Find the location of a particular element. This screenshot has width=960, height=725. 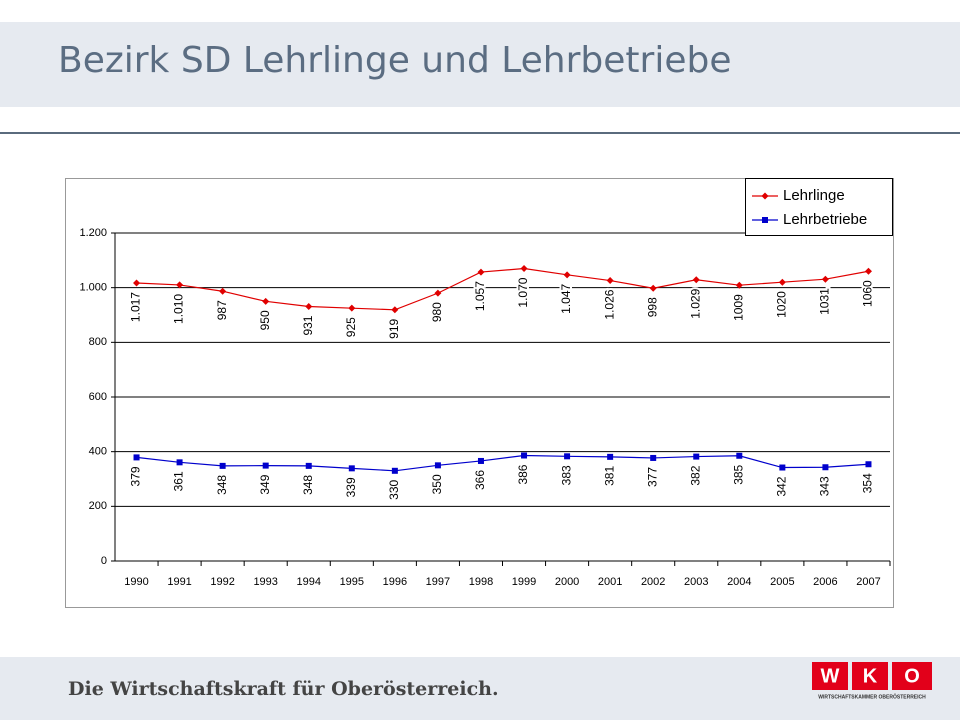

x-tick-label: 2000 is located at coordinates (567, 582).